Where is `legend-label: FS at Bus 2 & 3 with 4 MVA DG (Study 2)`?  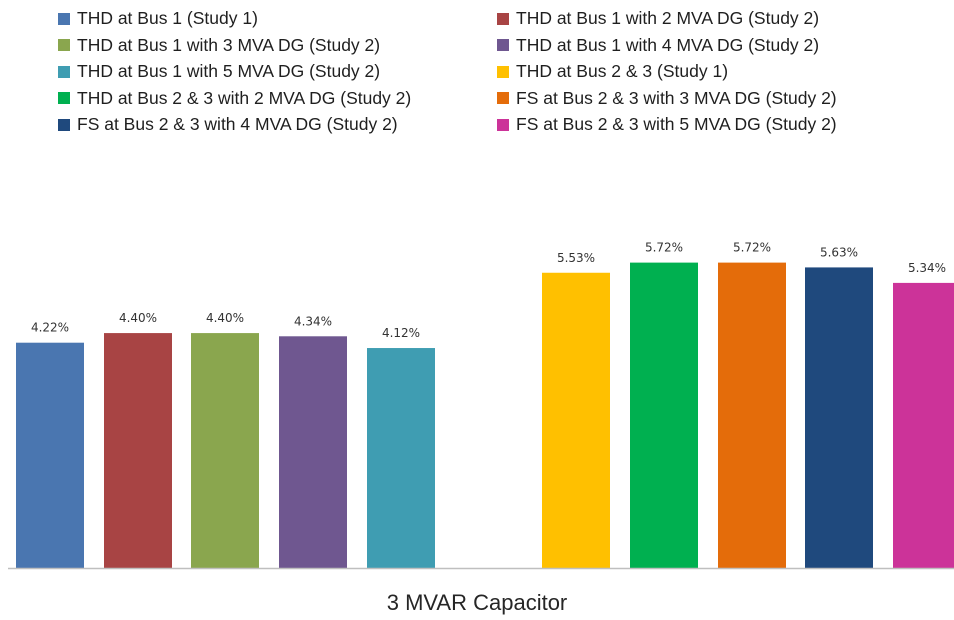 legend-label: FS at Bus 2 & 3 with 4 MVA DG (Study 2) is located at coordinates (237, 124).